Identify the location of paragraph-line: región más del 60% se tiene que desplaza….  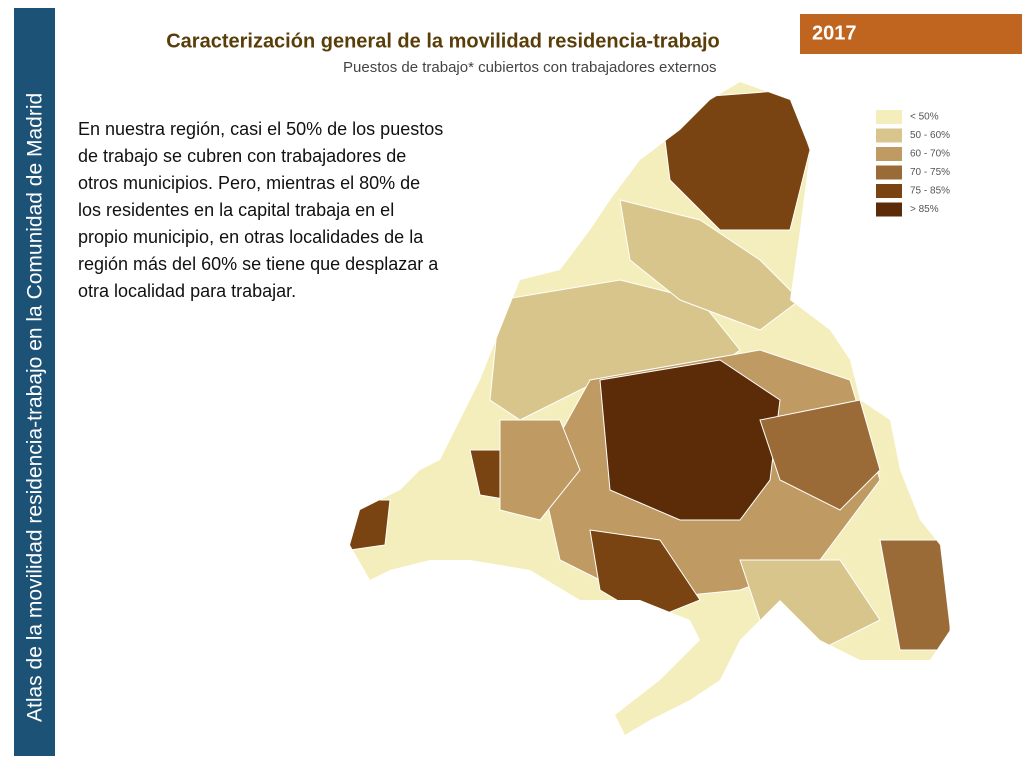
(258, 264).